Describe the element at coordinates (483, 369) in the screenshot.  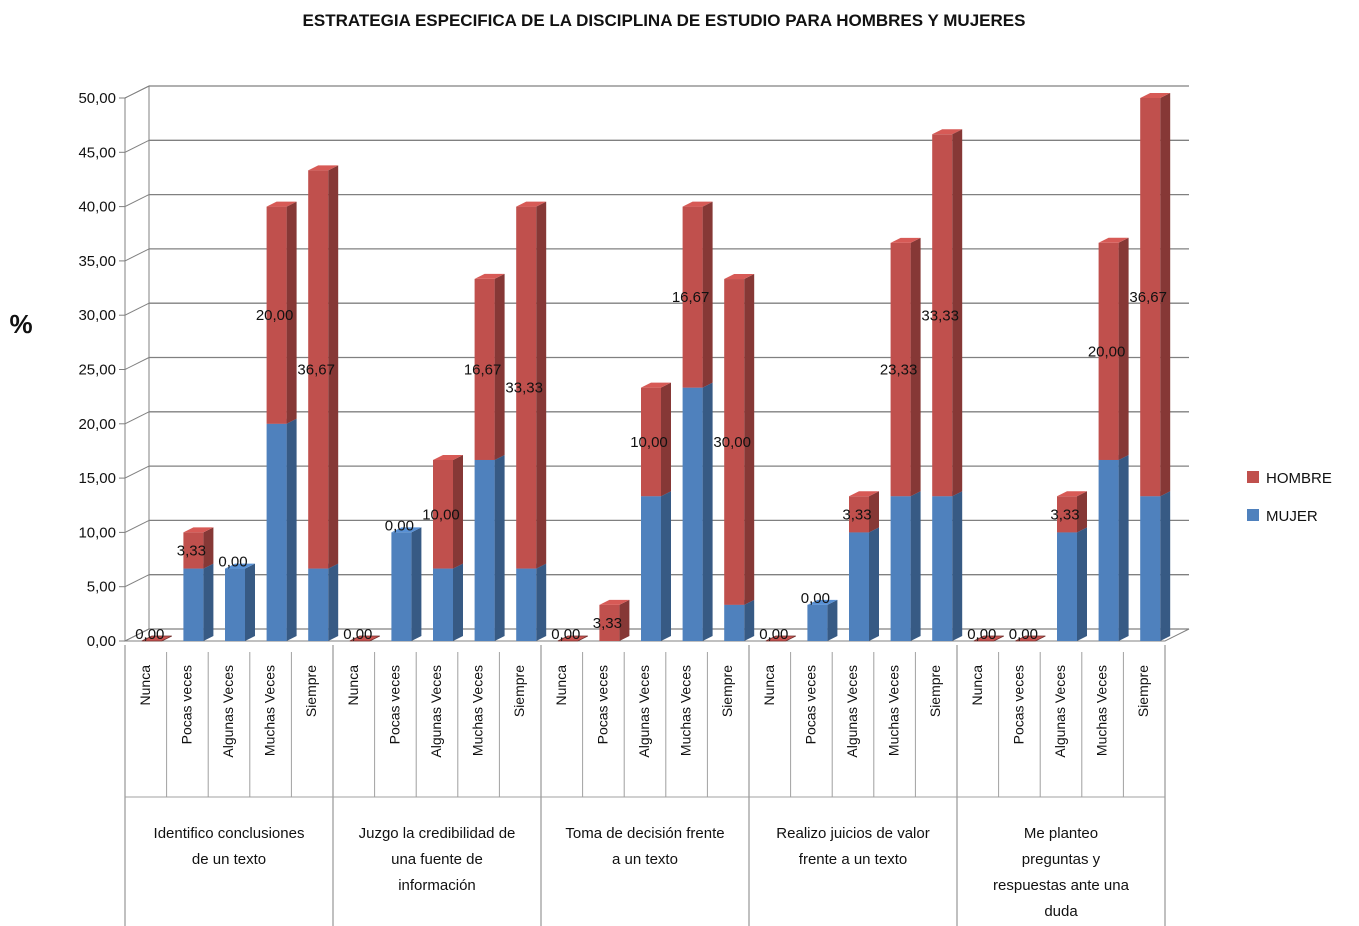
I see `data-label: 16,67` at that location.